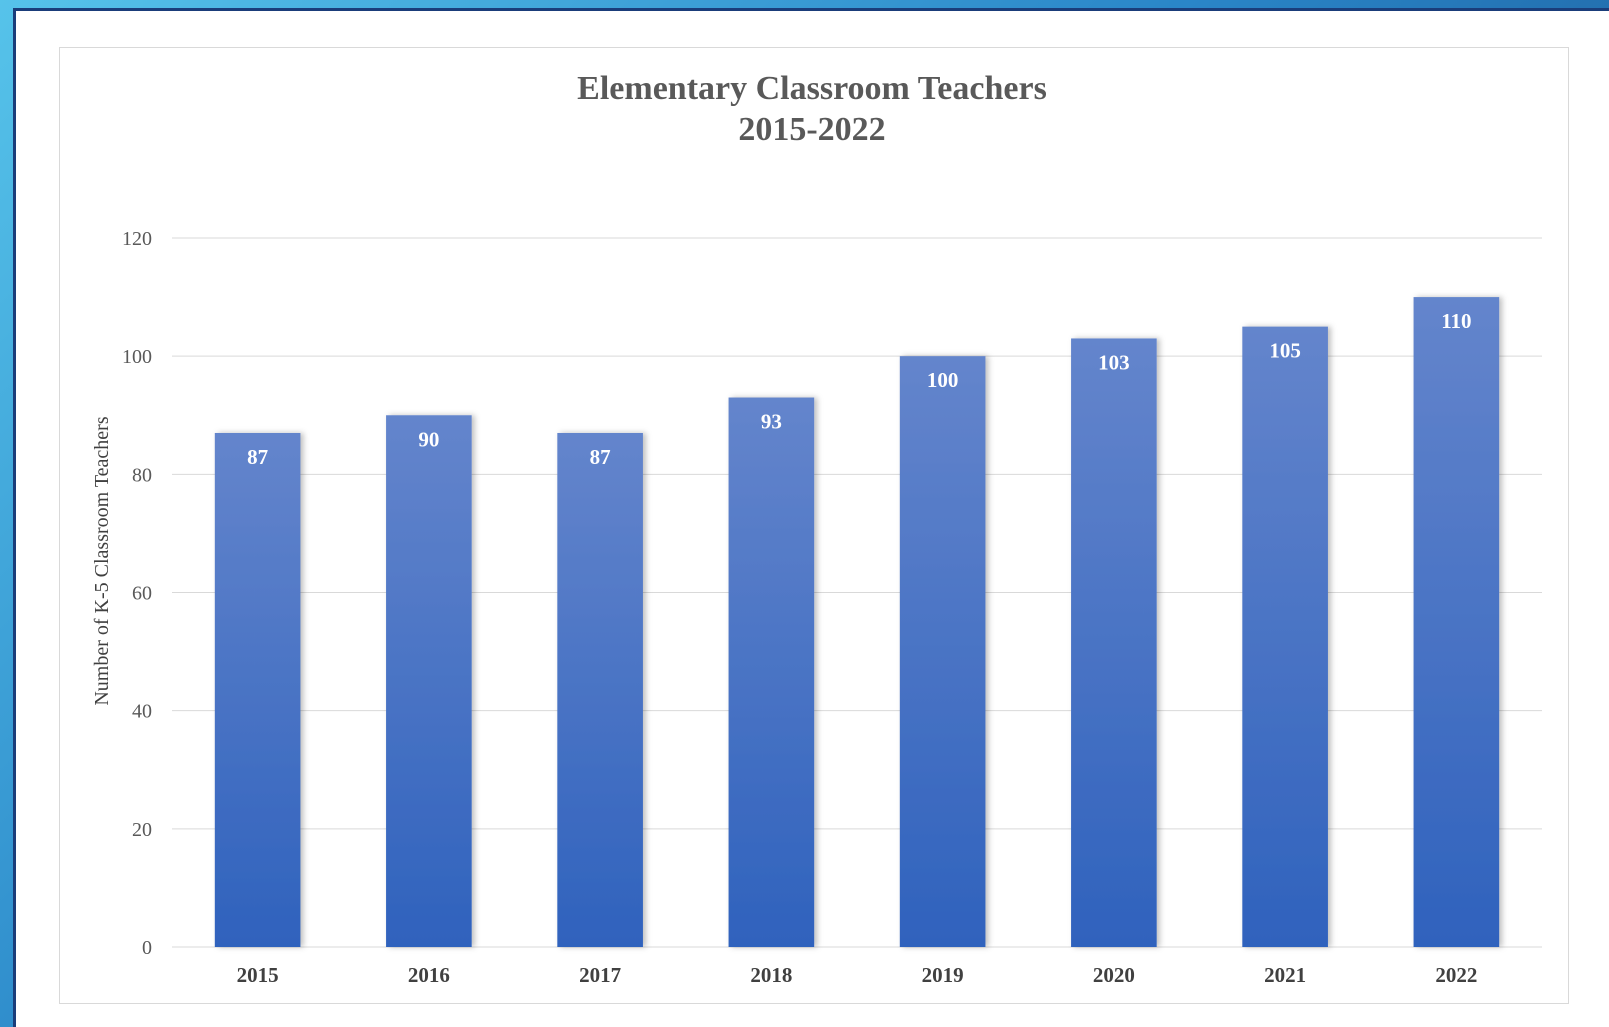 The width and height of the screenshot is (1609, 1027). What do you see at coordinates (1285, 351) in the screenshot?
I see `data-label-2021: 105` at bounding box center [1285, 351].